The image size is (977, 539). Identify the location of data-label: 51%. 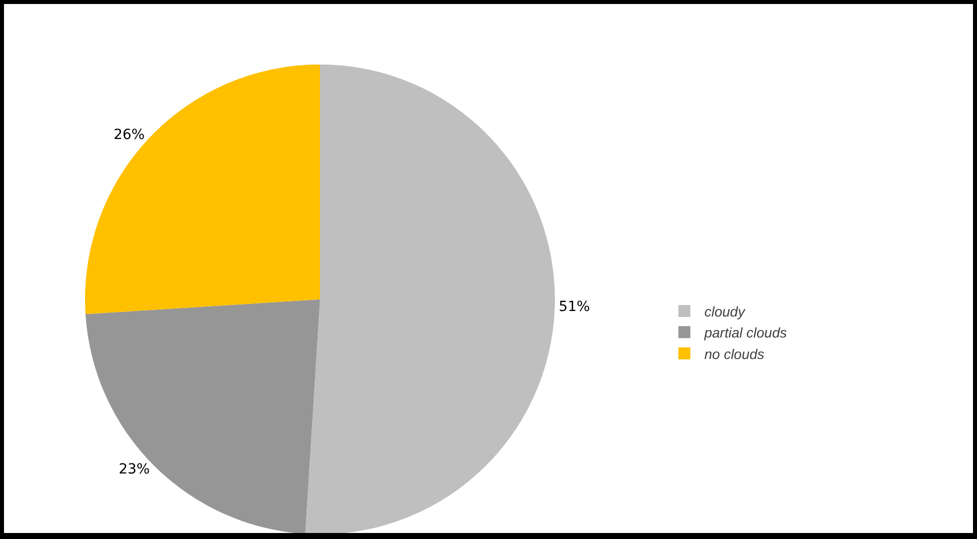
(574, 306).